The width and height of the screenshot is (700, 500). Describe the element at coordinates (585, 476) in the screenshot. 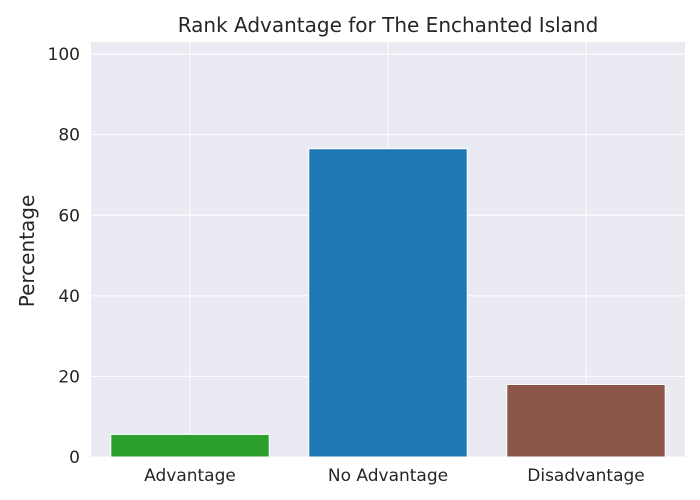

I see `x-tick-label: Disadvantage` at that location.